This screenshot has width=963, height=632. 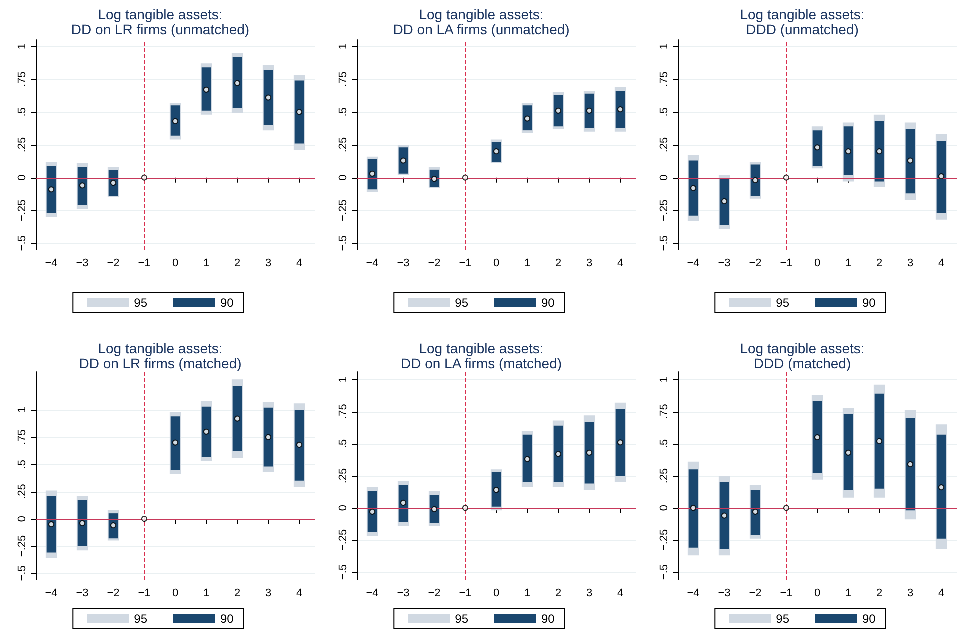 What do you see at coordinates (802, 22) in the screenshot?
I see `chart-title: Log tangible assets: DDD (unmatched)` at bounding box center [802, 22].